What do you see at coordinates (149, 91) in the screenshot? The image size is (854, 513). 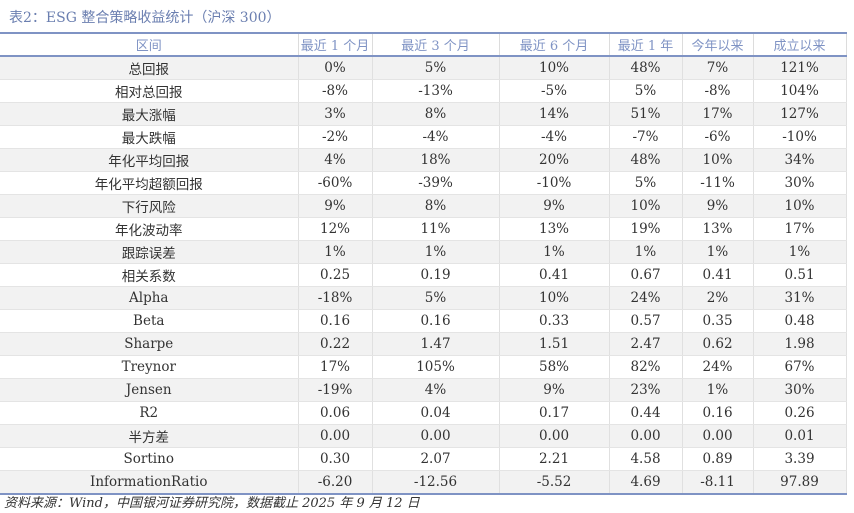 I see `row-label: 相对总回报` at bounding box center [149, 91].